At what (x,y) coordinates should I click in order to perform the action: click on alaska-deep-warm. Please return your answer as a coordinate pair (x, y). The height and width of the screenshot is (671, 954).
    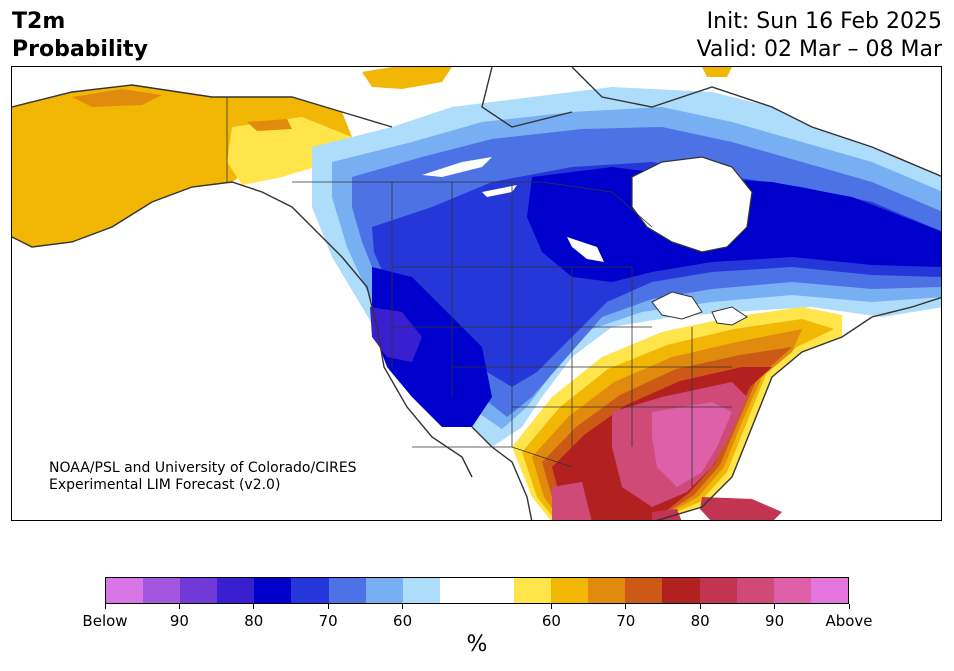
    Looking at the image, I should click on (182, 110).